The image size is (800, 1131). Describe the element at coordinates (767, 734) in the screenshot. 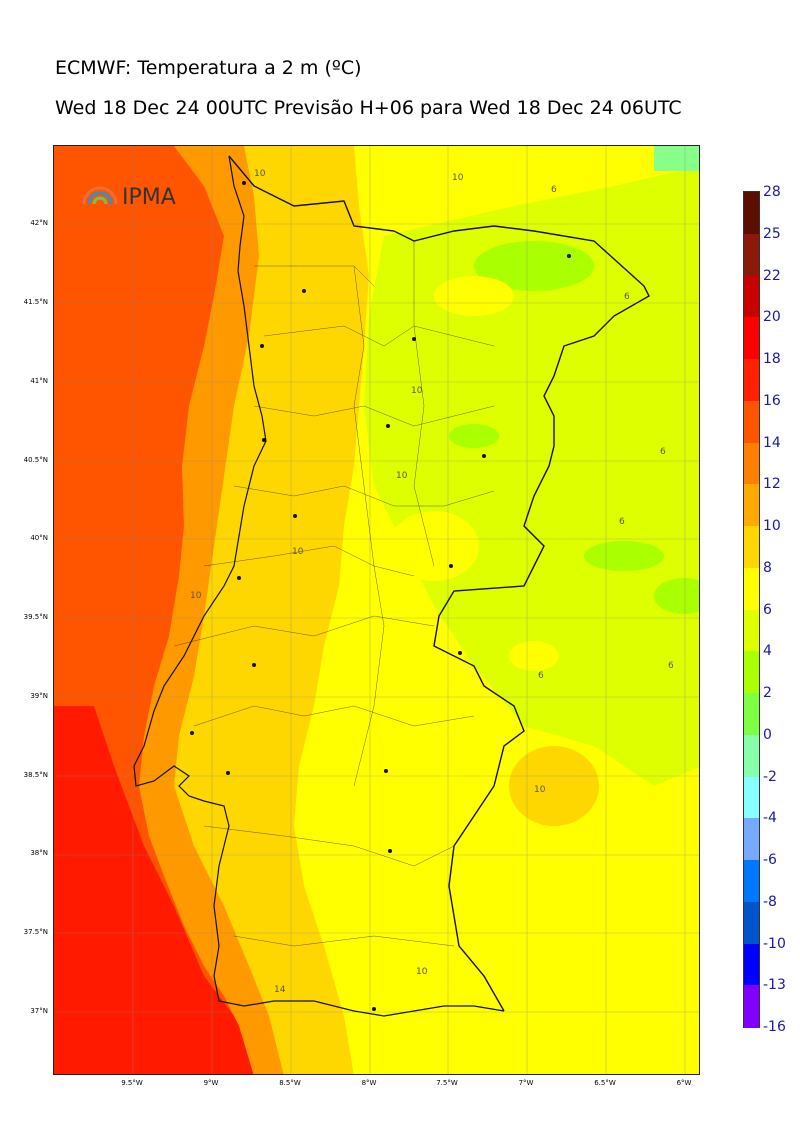

I see `colorbar-label: 0` at that location.